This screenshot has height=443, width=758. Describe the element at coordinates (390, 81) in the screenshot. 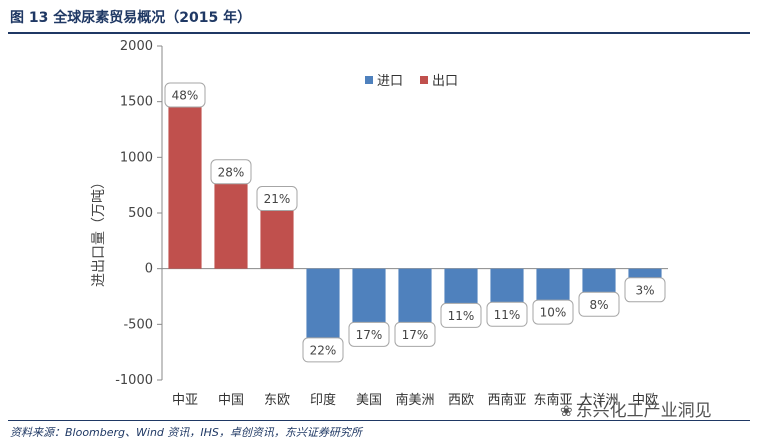

I see `legend-label: 进口` at that location.